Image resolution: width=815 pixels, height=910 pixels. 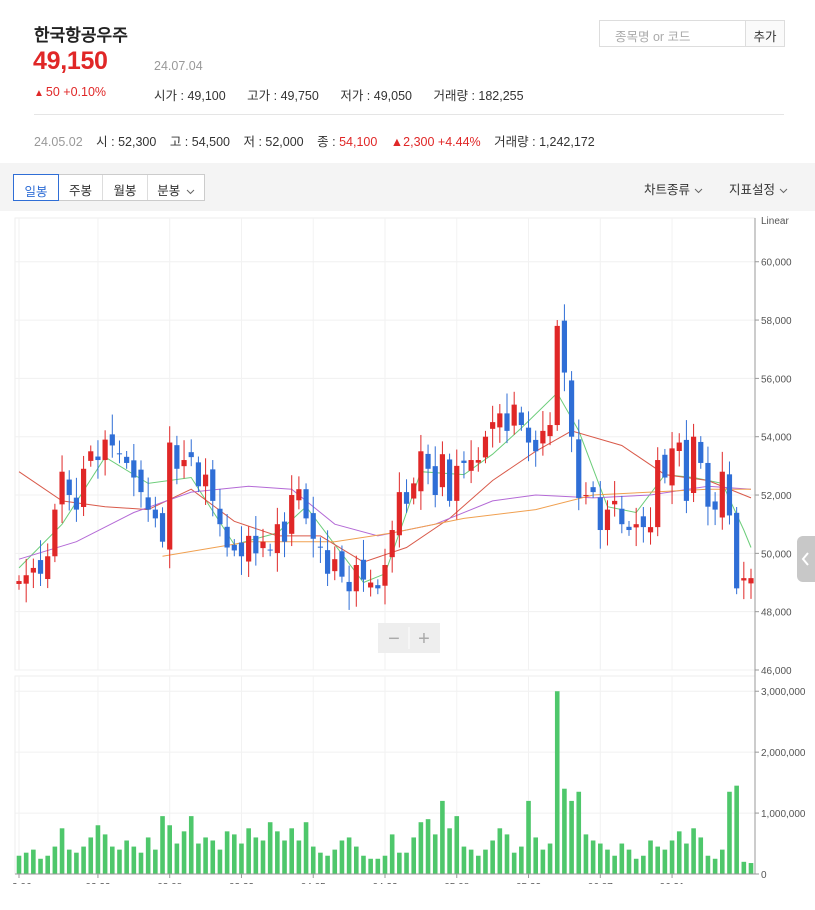 What do you see at coordinates (125, 187) in the screenshot?
I see `tab-monthly: 월봉` at bounding box center [125, 187].